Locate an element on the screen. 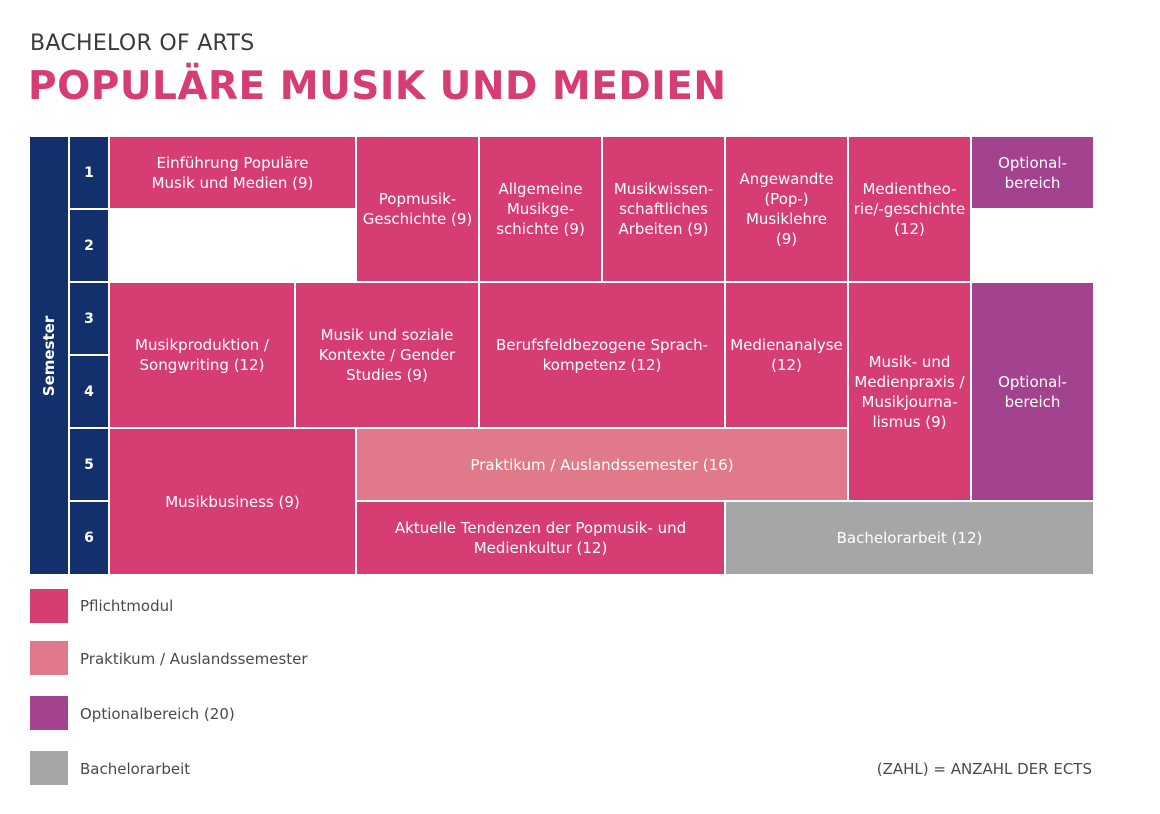 This screenshot has height=814, width=1160. semester-axis-label: Semester is located at coordinates (49, 355).